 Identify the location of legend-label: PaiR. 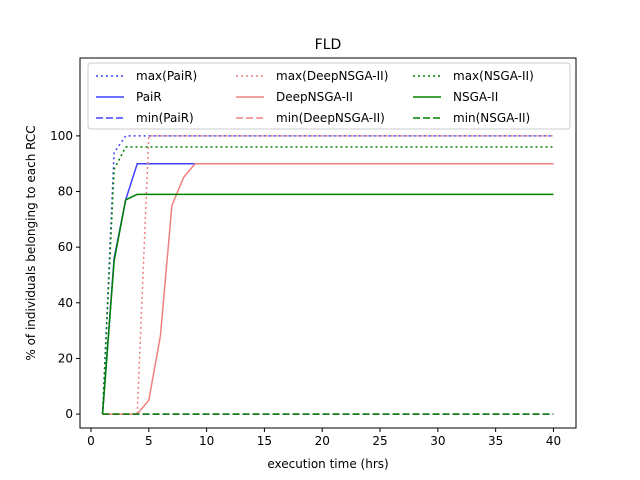
(149, 97).